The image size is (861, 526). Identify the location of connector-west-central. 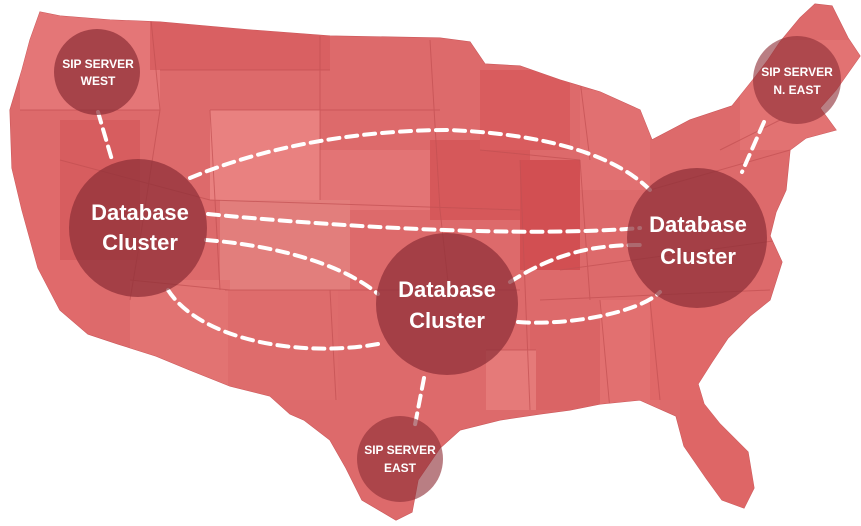
(292, 267).